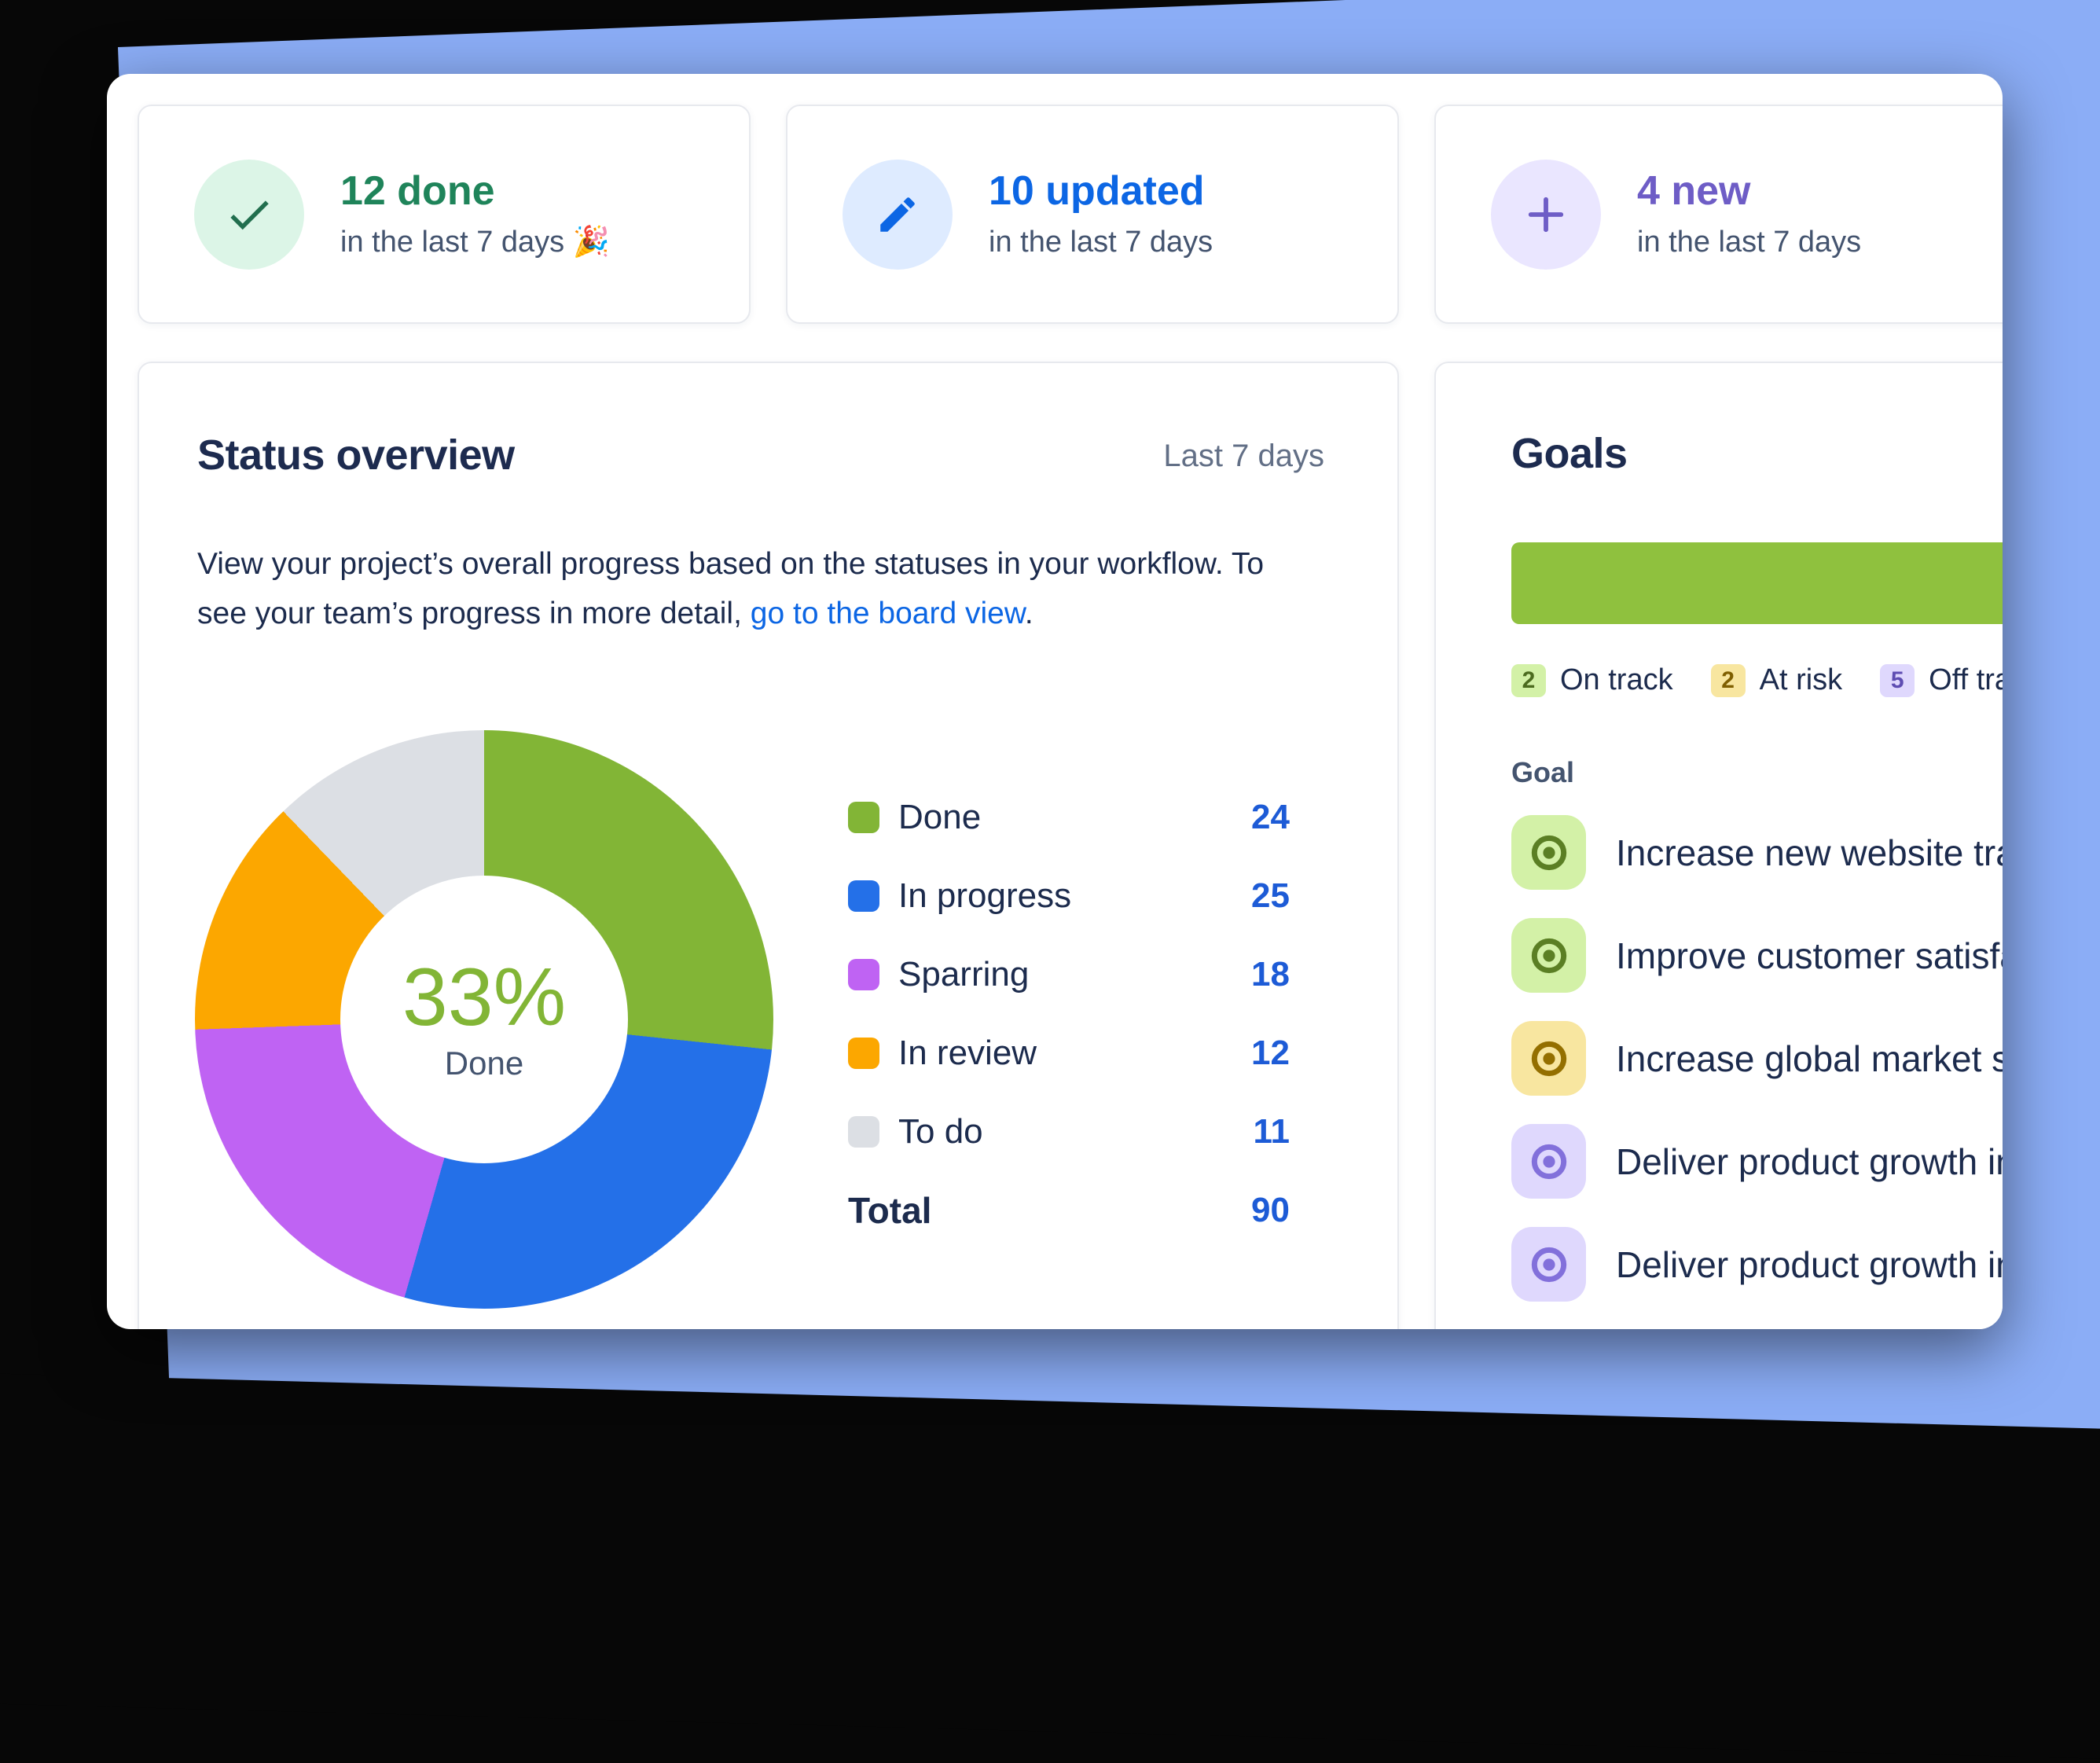 This screenshot has height=1763, width=2100. Describe the element at coordinates (1809, 955) in the screenshot. I see `goal-label: Improve customer satisfaction` at that location.